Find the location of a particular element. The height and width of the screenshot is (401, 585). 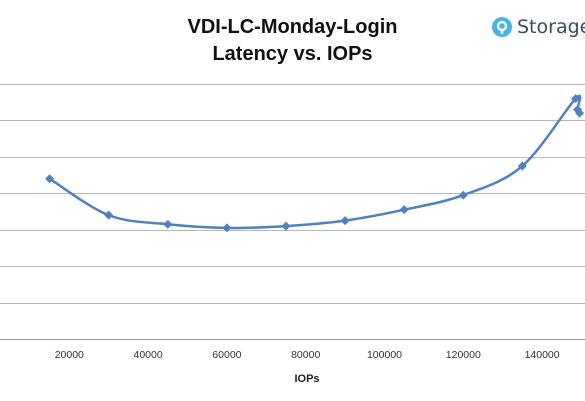

chart-title: VDI-LC-Monday-Login Latency vs. IOPs is located at coordinates (292, 41).